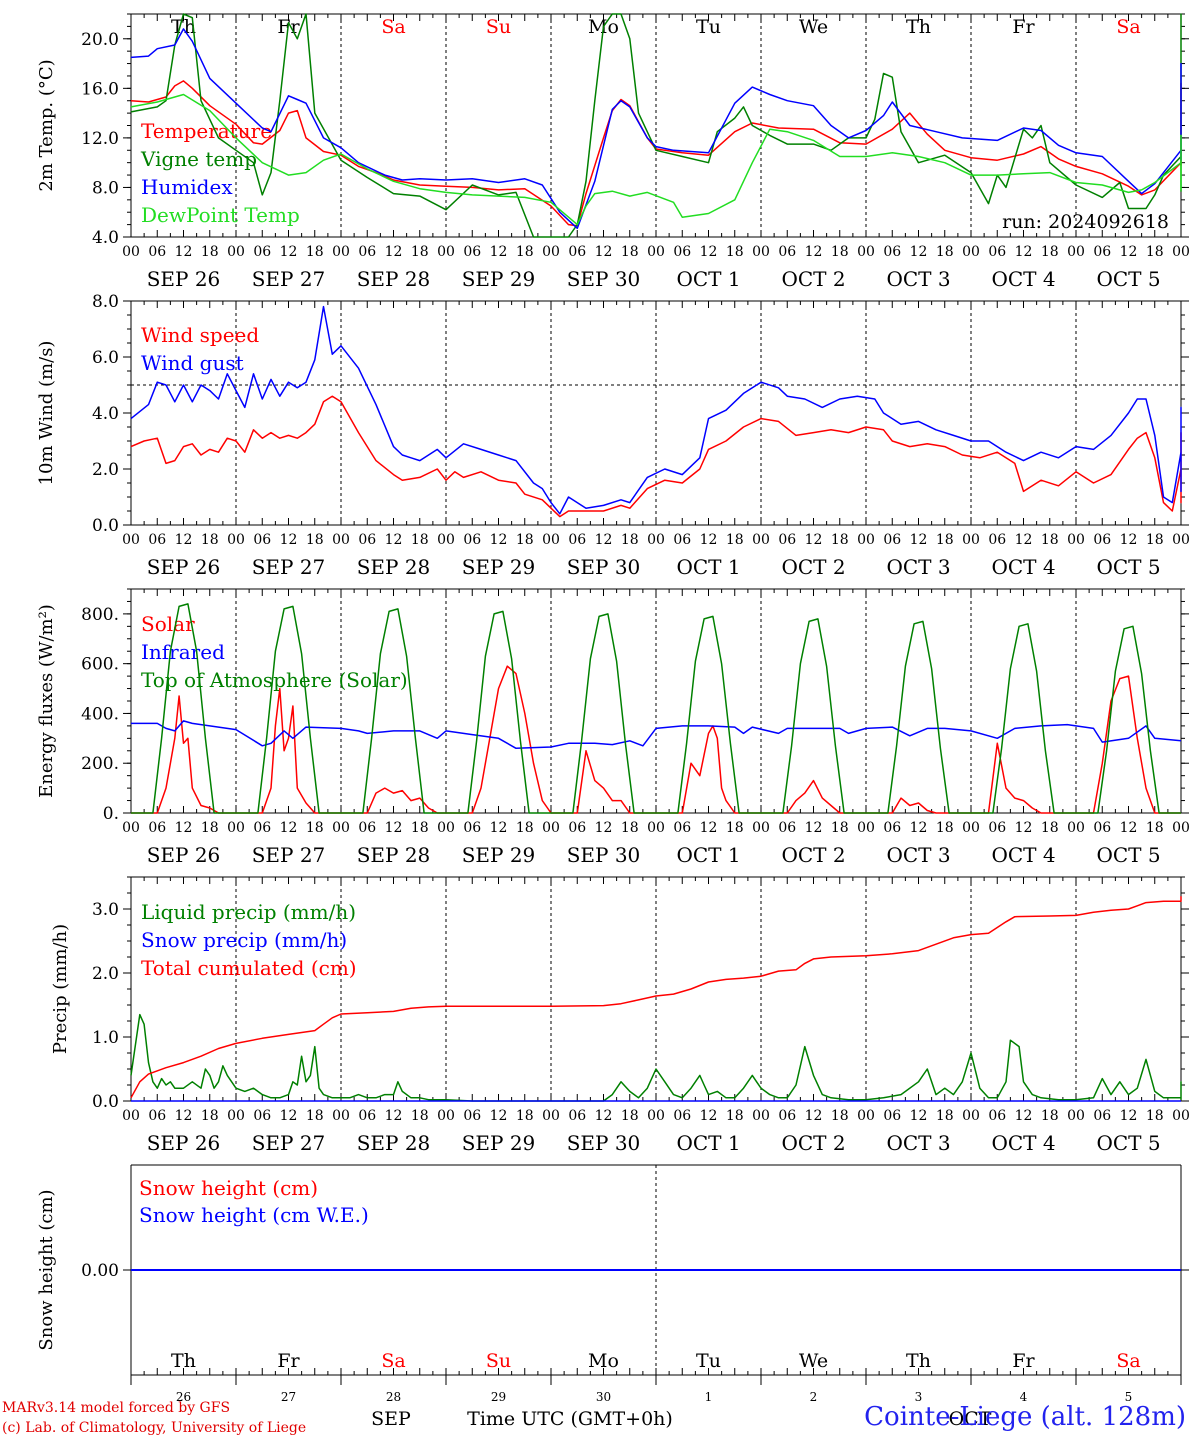 This screenshot has height=1440, width=1194. Describe the element at coordinates (918, 855) in the screenshot. I see `date-label: OCT 3` at that location.